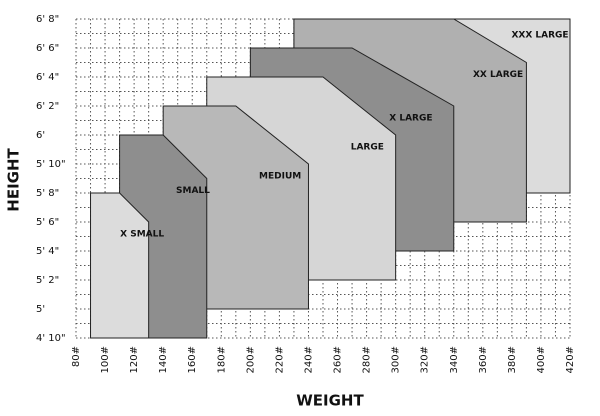  What do you see at coordinates (47, 280) in the screenshot?
I see `y-tick-label: 5' 2"` at bounding box center [47, 280].